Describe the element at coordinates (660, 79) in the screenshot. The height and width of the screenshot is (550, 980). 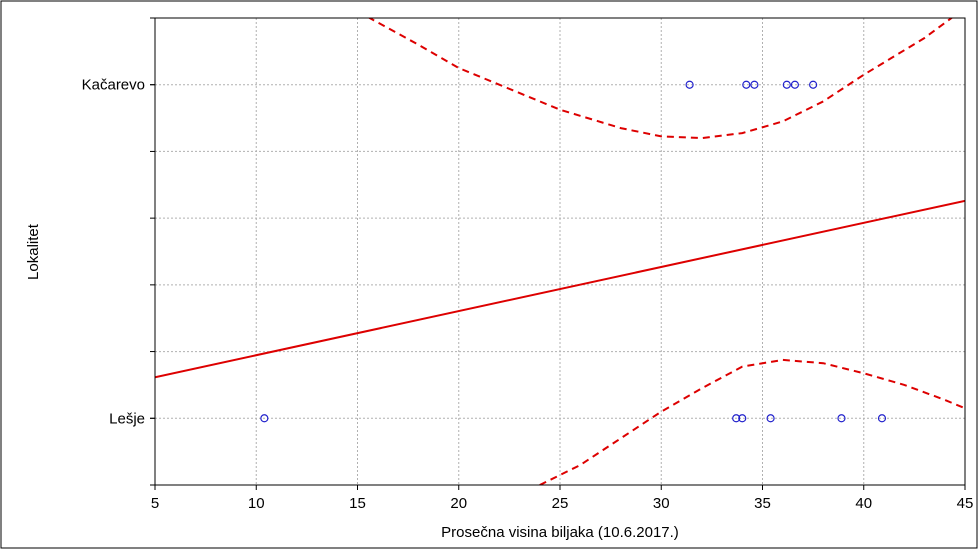
I see `upper-confidence-band` at that location.